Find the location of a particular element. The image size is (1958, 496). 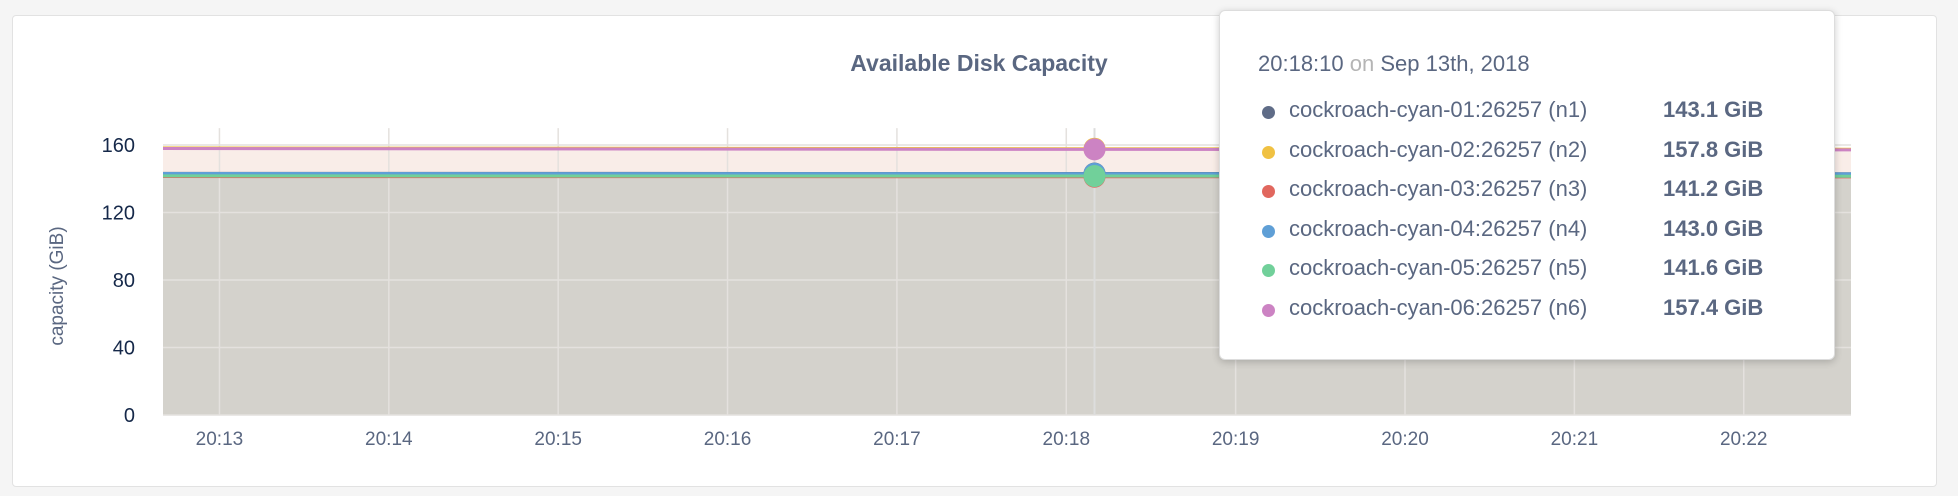

tooltip-row: cockroach-cyan-03:26257 (n3) 141.2 GiB is located at coordinates (1527, 191).